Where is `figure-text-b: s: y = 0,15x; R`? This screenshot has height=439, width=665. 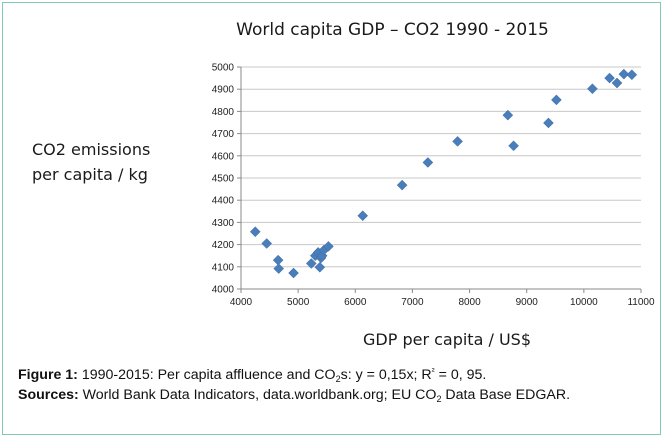
figure-text-b: s: y = 0,15x; R is located at coordinates (386, 375).